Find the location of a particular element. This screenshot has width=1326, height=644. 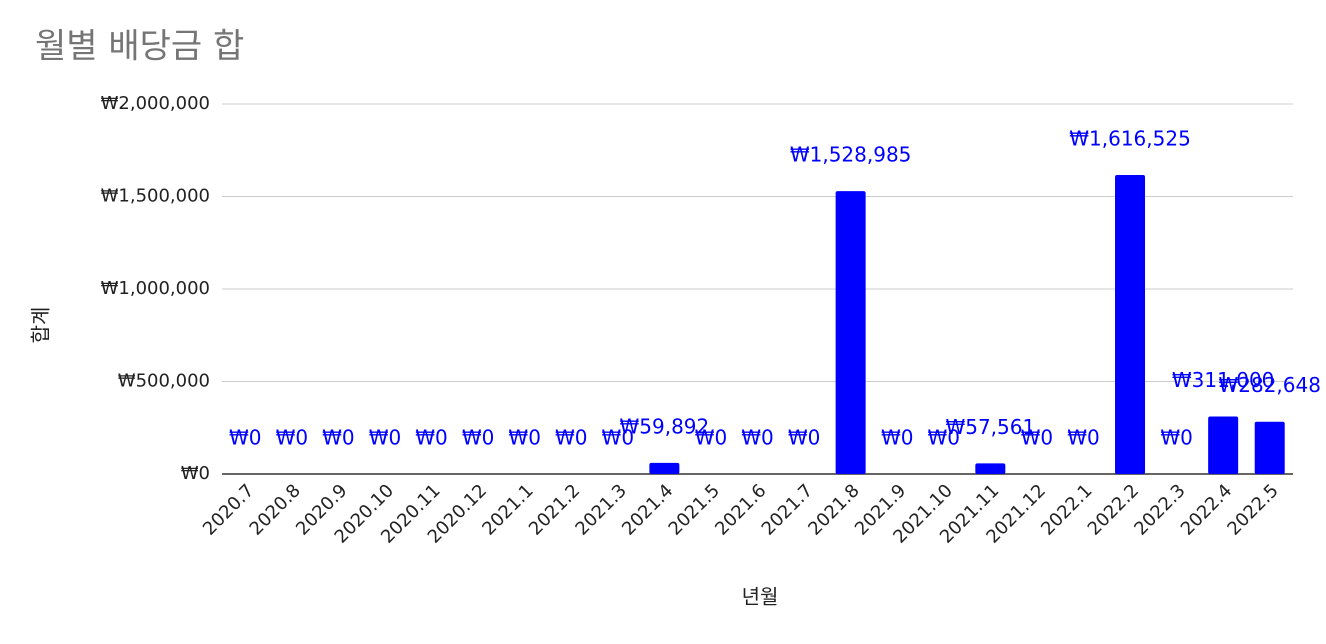

x-tick-label: 2020.8 is located at coordinates (275, 509).